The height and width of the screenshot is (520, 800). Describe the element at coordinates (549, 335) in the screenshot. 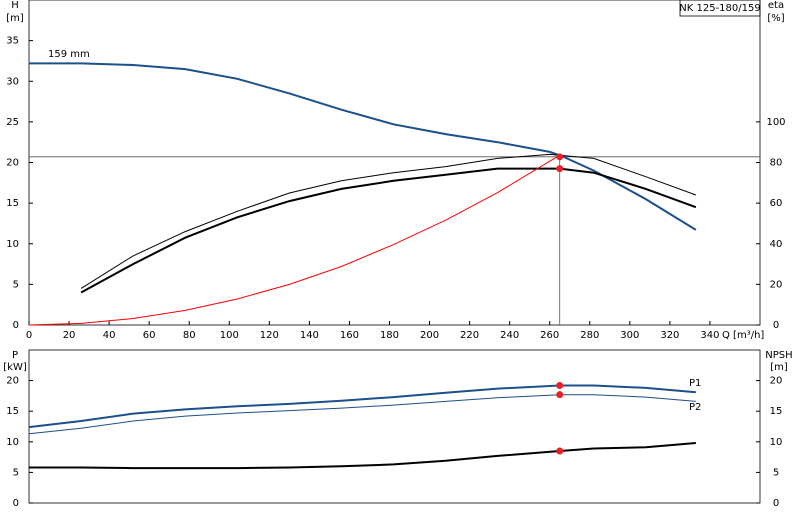

I see `x-tick-label: 260` at that location.